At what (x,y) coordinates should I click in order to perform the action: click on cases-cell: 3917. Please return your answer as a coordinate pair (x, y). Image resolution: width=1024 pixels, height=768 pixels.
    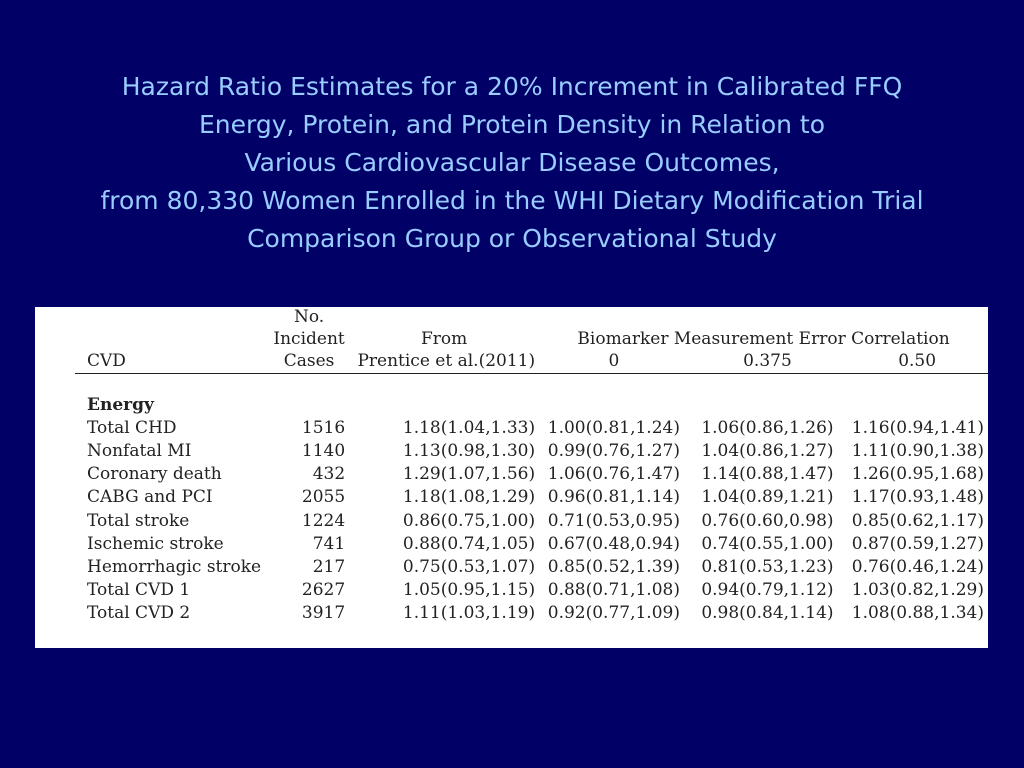
    Looking at the image, I should click on (323, 613).